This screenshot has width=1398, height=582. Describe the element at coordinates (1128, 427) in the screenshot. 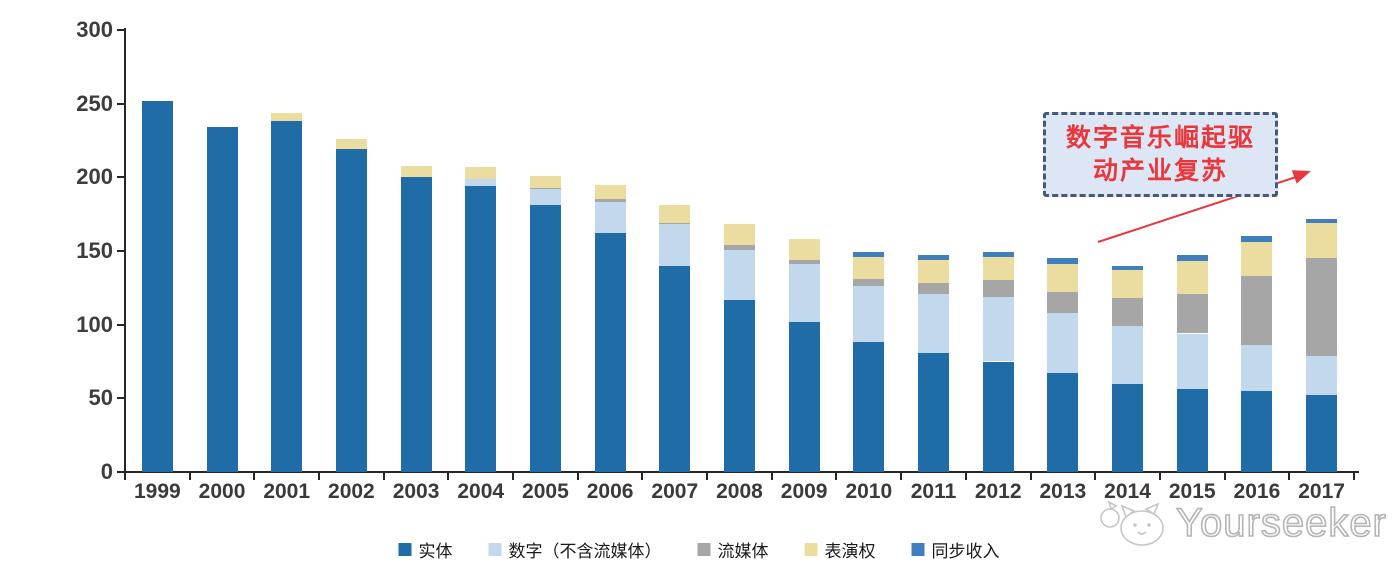

I see `bar-segment-2014-s0` at that location.